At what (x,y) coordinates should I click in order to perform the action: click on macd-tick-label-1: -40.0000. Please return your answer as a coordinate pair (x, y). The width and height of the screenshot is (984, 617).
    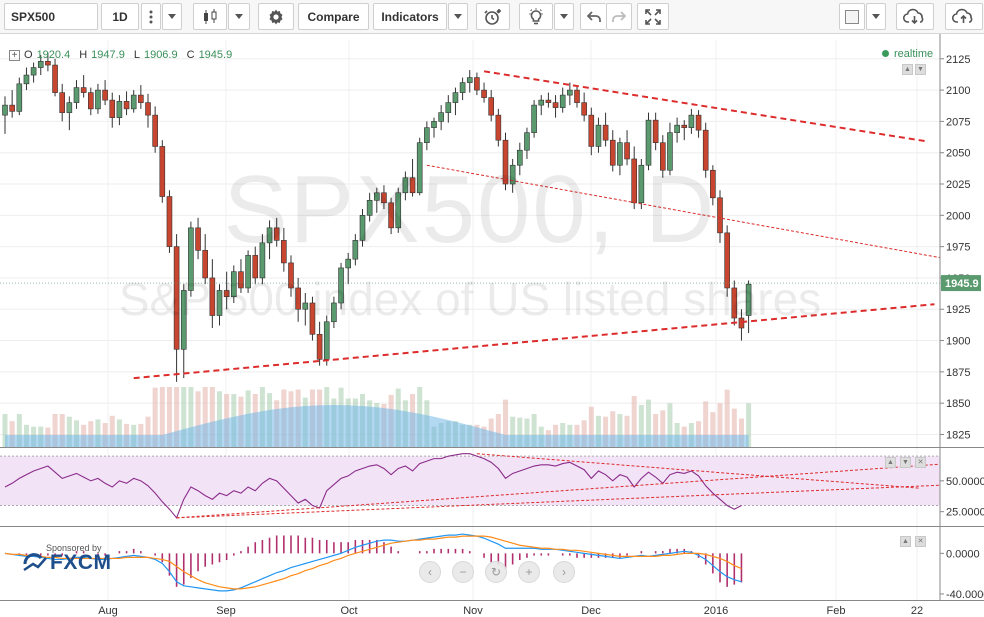
    Looking at the image, I should click on (965, 595).